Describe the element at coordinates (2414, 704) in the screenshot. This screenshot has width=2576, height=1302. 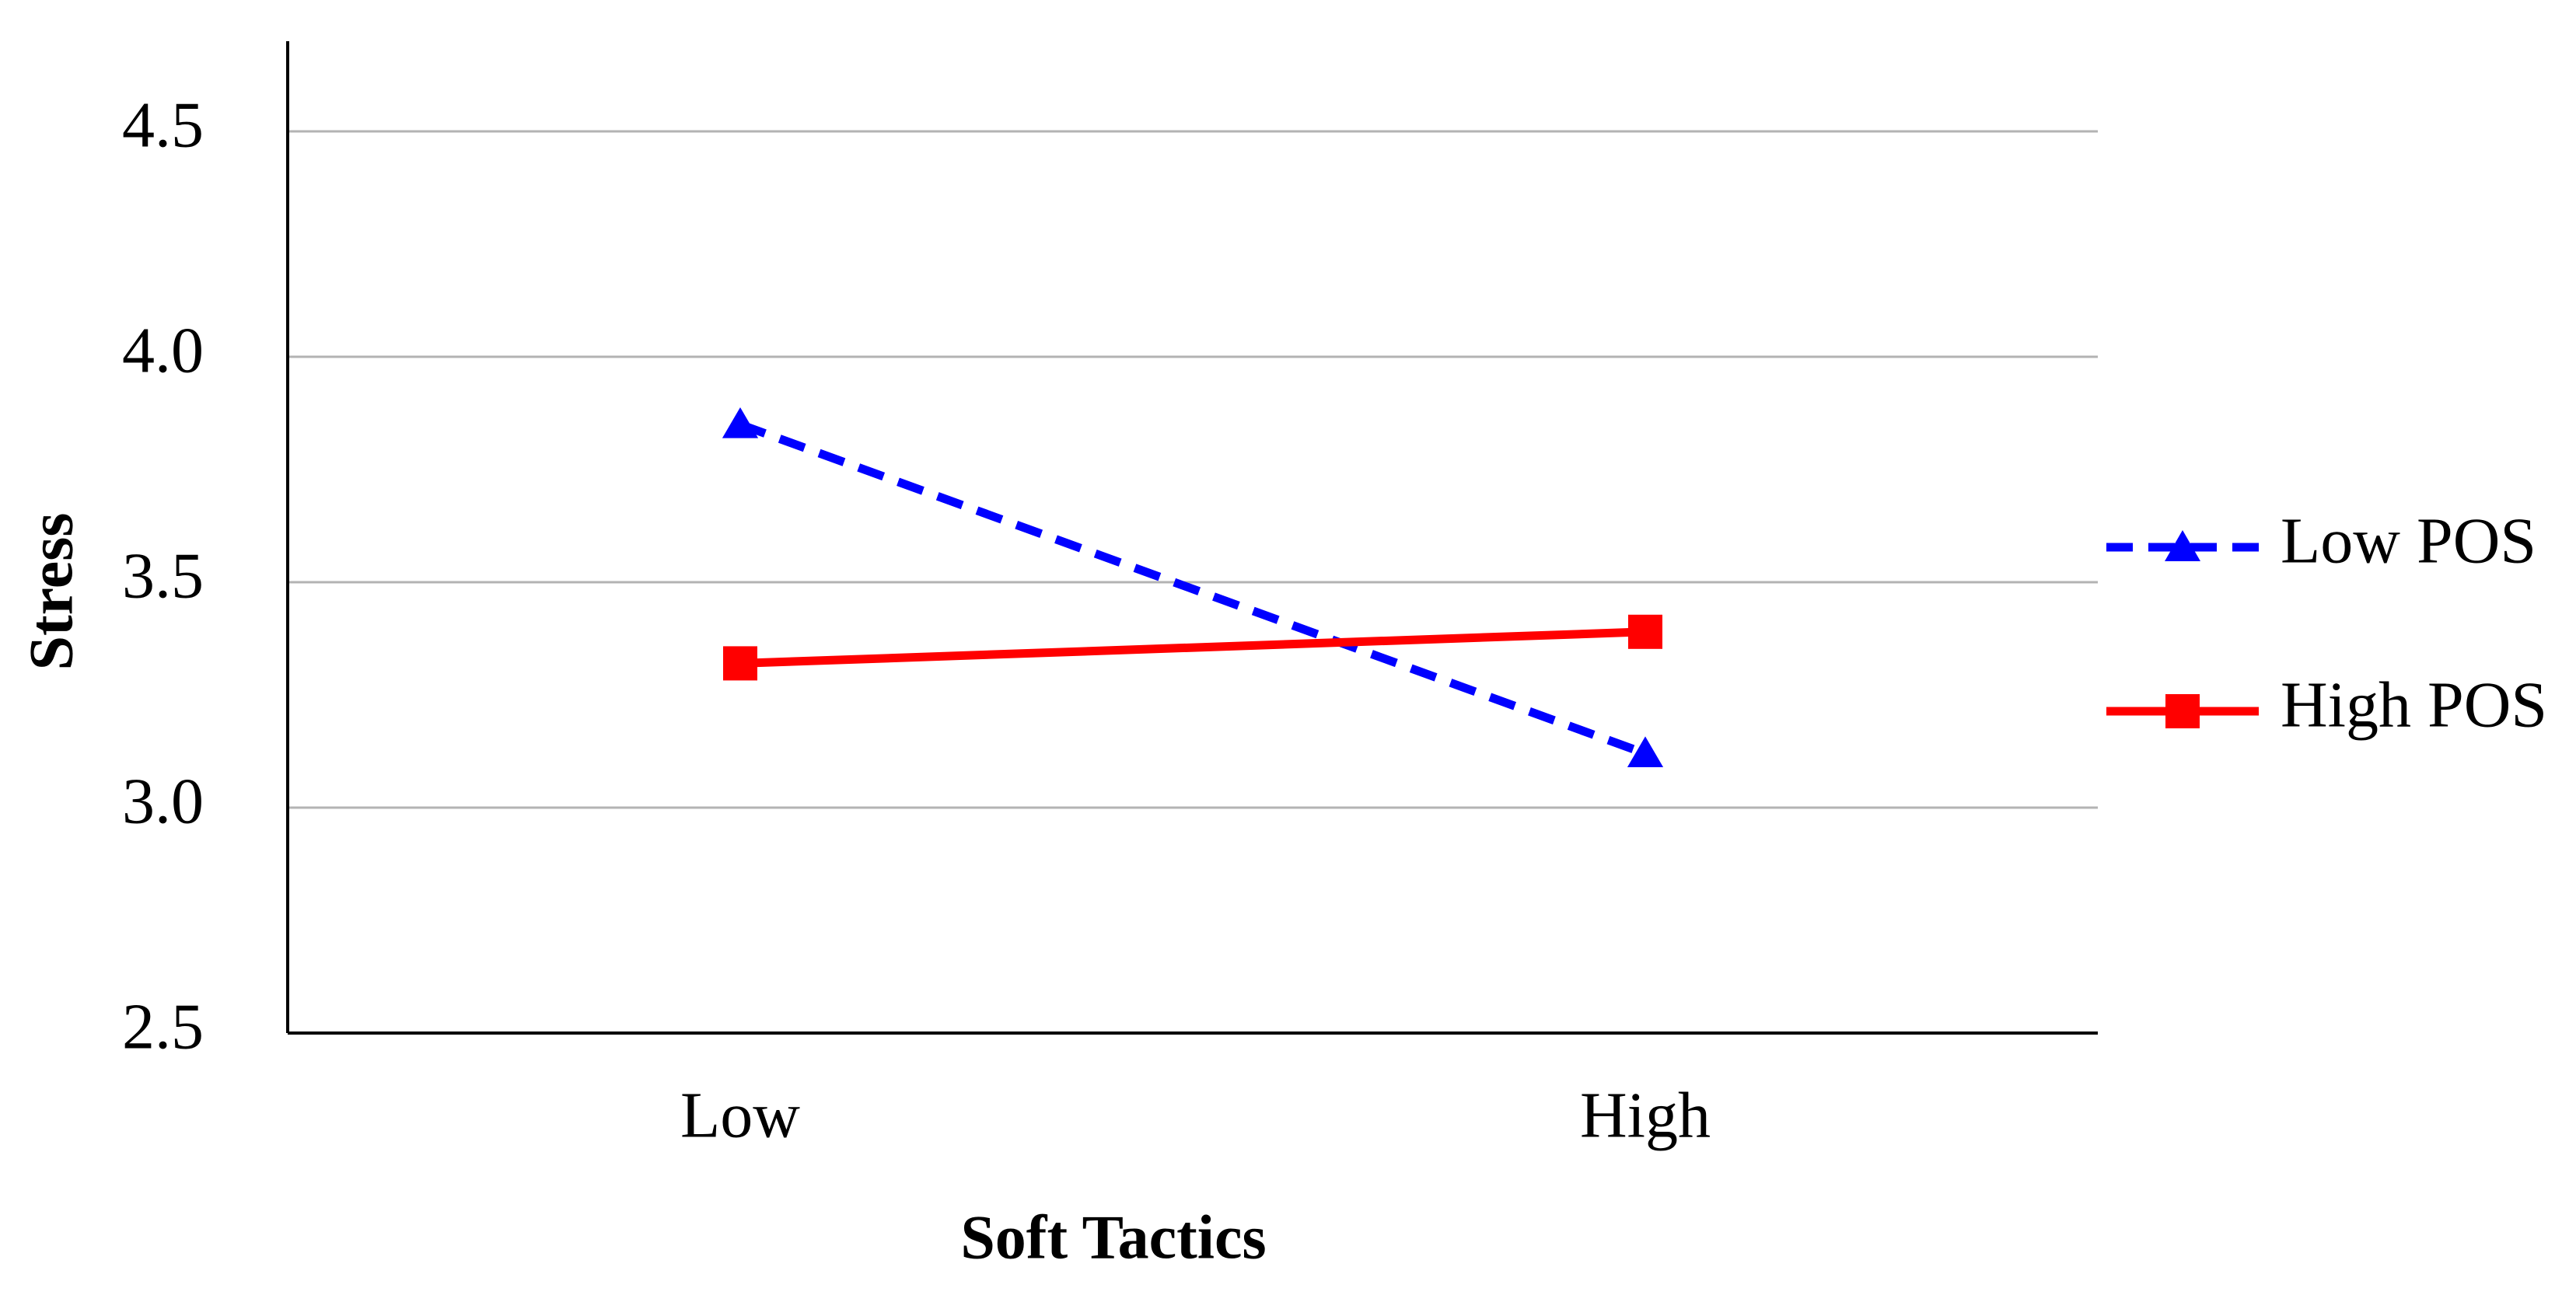
I see `legend-label: High POS` at that location.